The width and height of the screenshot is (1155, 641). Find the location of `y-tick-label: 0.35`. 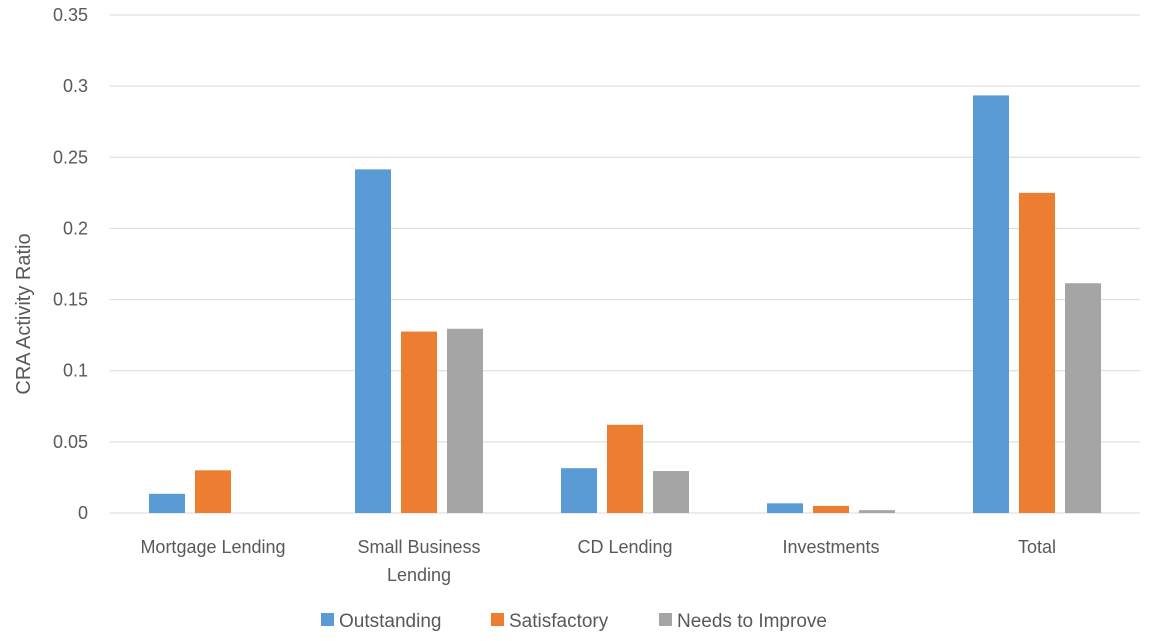

y-tick-label: 0.35 is located at coordinates (70, 15).